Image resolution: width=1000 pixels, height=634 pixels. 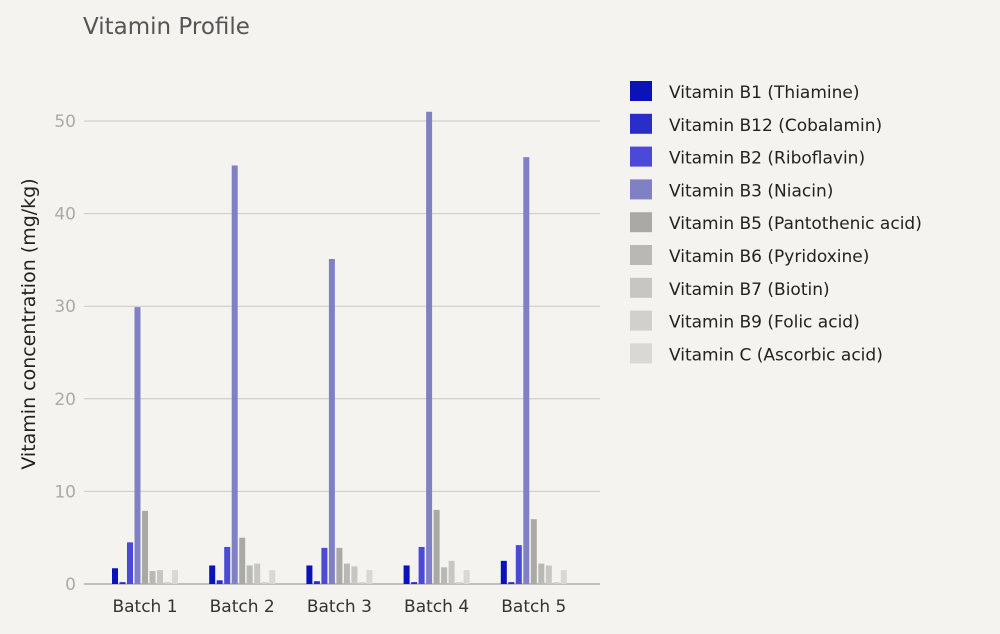 I want to click on legend-label: Vitamin B5 (Pantothenic acid), so click(x=795, y=224).